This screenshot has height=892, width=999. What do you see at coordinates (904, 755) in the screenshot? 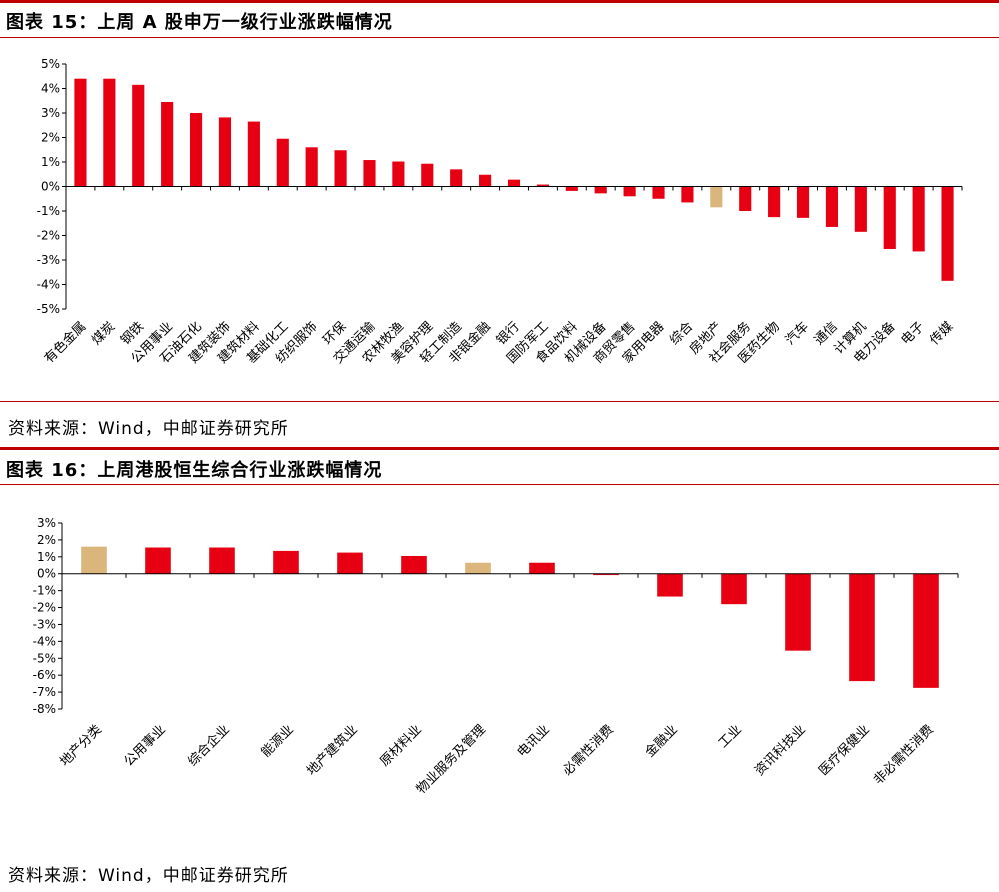
I see `x-category-label: 非必需性消费` at bounding box center [904, 755].